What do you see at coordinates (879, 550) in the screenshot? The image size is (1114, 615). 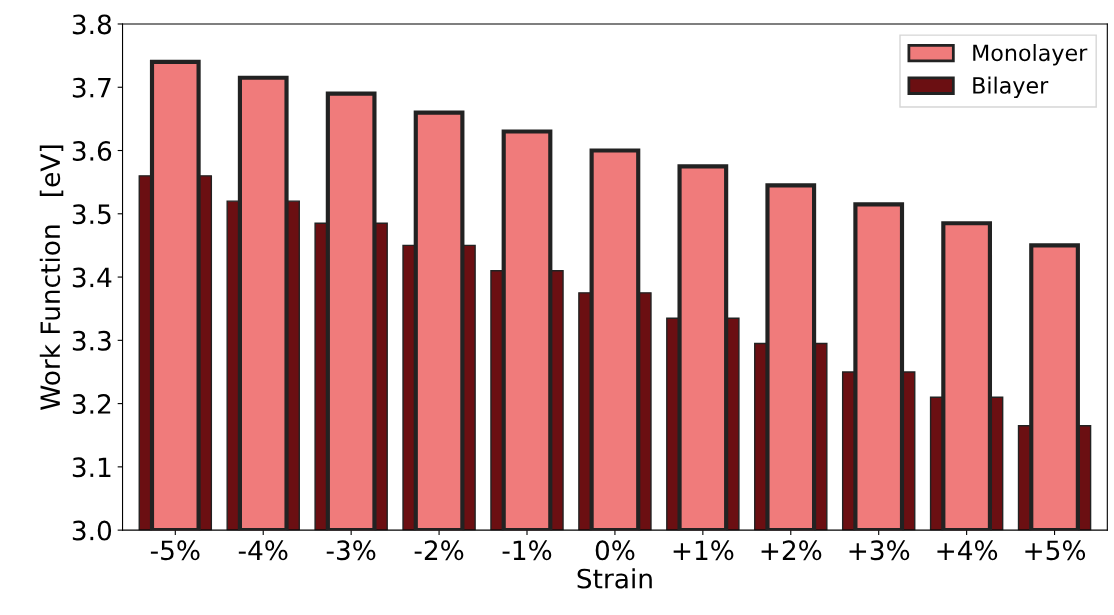 I see `x-tick-label: +3%` at bounding box center [879, 550].